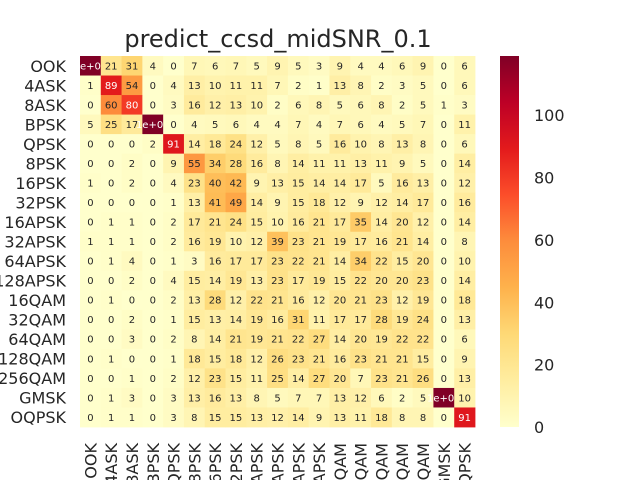  What do you see at coordinates (33, 281) in the screenshot?
I see `y-tick-label: 128APSK` at bounding box center [33, 281].